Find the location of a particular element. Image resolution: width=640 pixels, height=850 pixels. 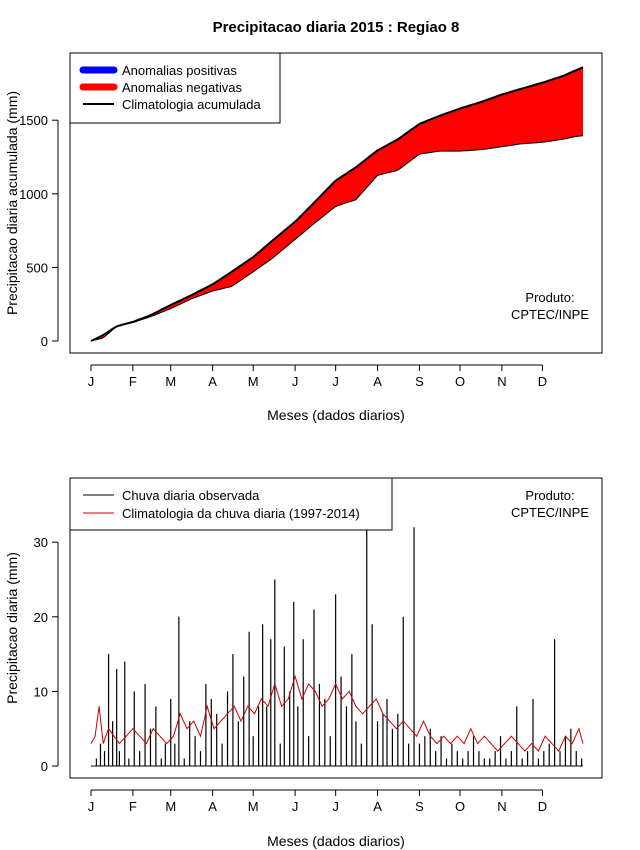

top-product-source: CPTEC/INPE is located at coordinates (550, 314).